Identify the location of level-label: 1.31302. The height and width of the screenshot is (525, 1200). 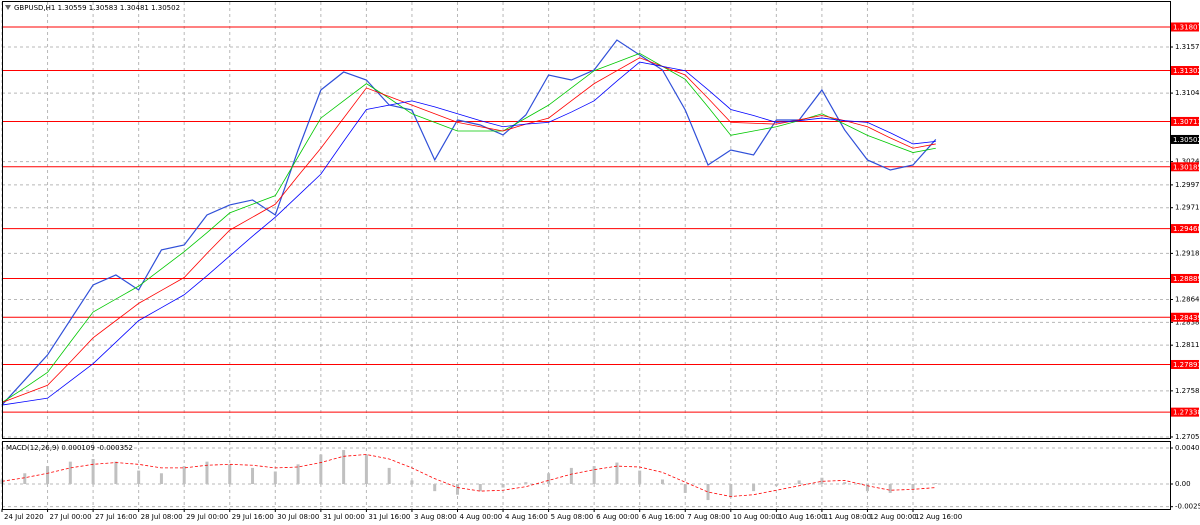
(1186, 71).